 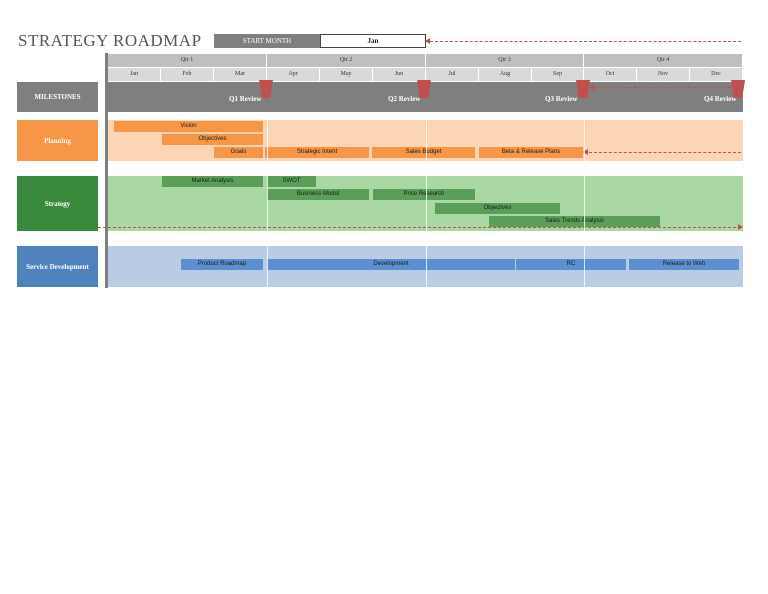 What do you see at coordinates (665, 152) in the screenshot?
I see `planning-dashed-connector` at bounding box center [665, 152].